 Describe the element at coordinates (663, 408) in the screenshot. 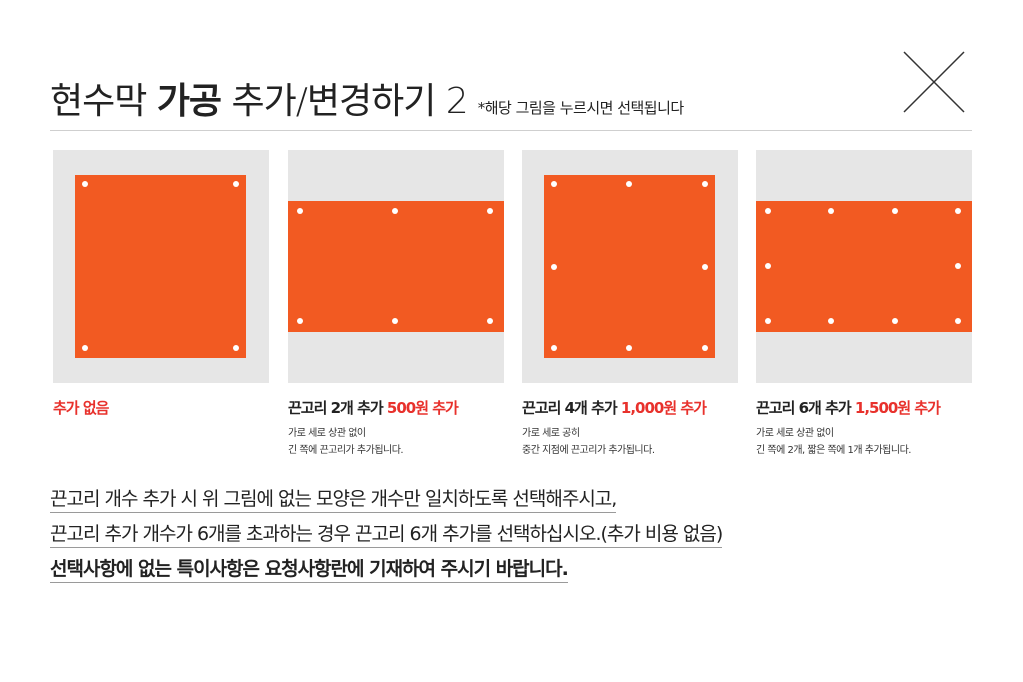

I see `option-price: 1,000원 추가` at that location.